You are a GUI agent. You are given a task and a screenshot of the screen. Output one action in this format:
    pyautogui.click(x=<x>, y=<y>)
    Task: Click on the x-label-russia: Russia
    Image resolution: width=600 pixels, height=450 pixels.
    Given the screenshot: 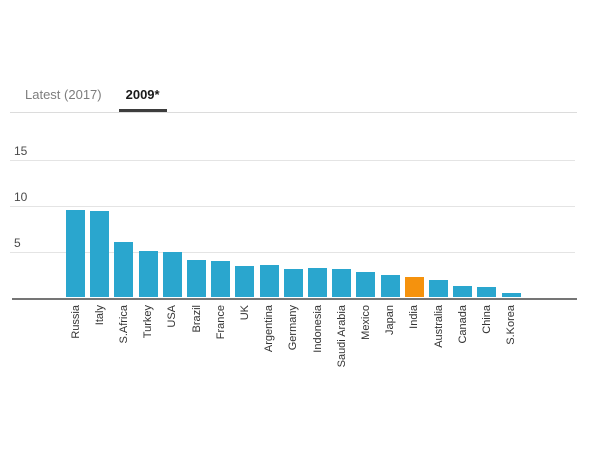 What is the action you would take?
    pyautogui.click(x=75, y=322)
    